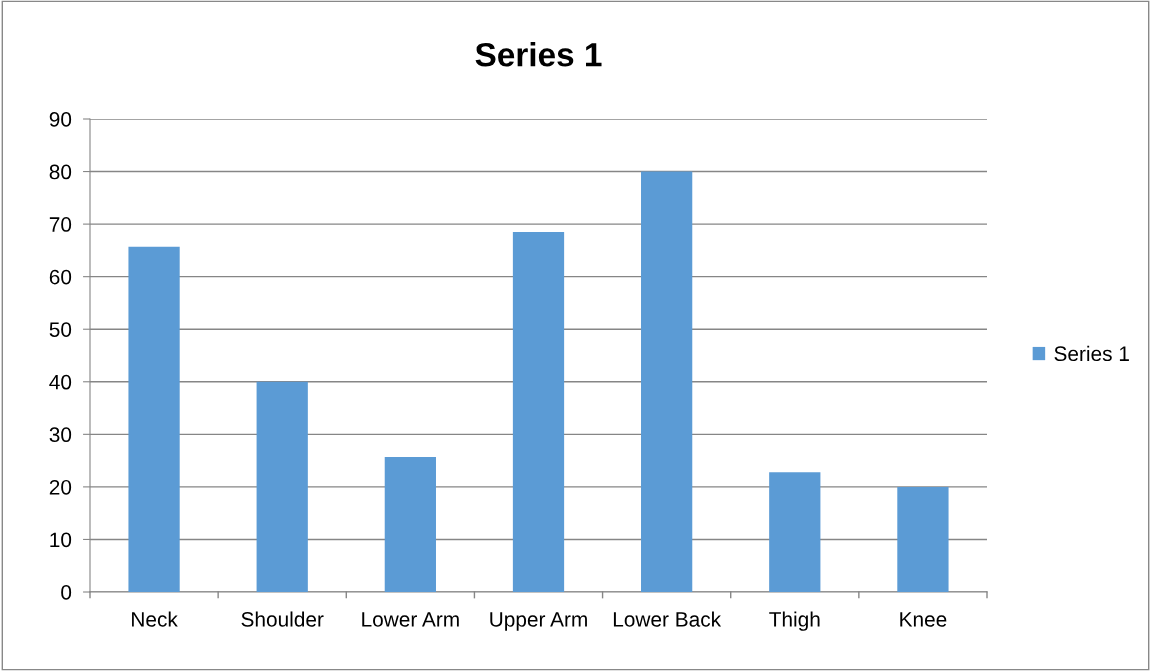 The image size is (1151, 671). I want to click on x-tick-label: Knee, so click(923, 619).